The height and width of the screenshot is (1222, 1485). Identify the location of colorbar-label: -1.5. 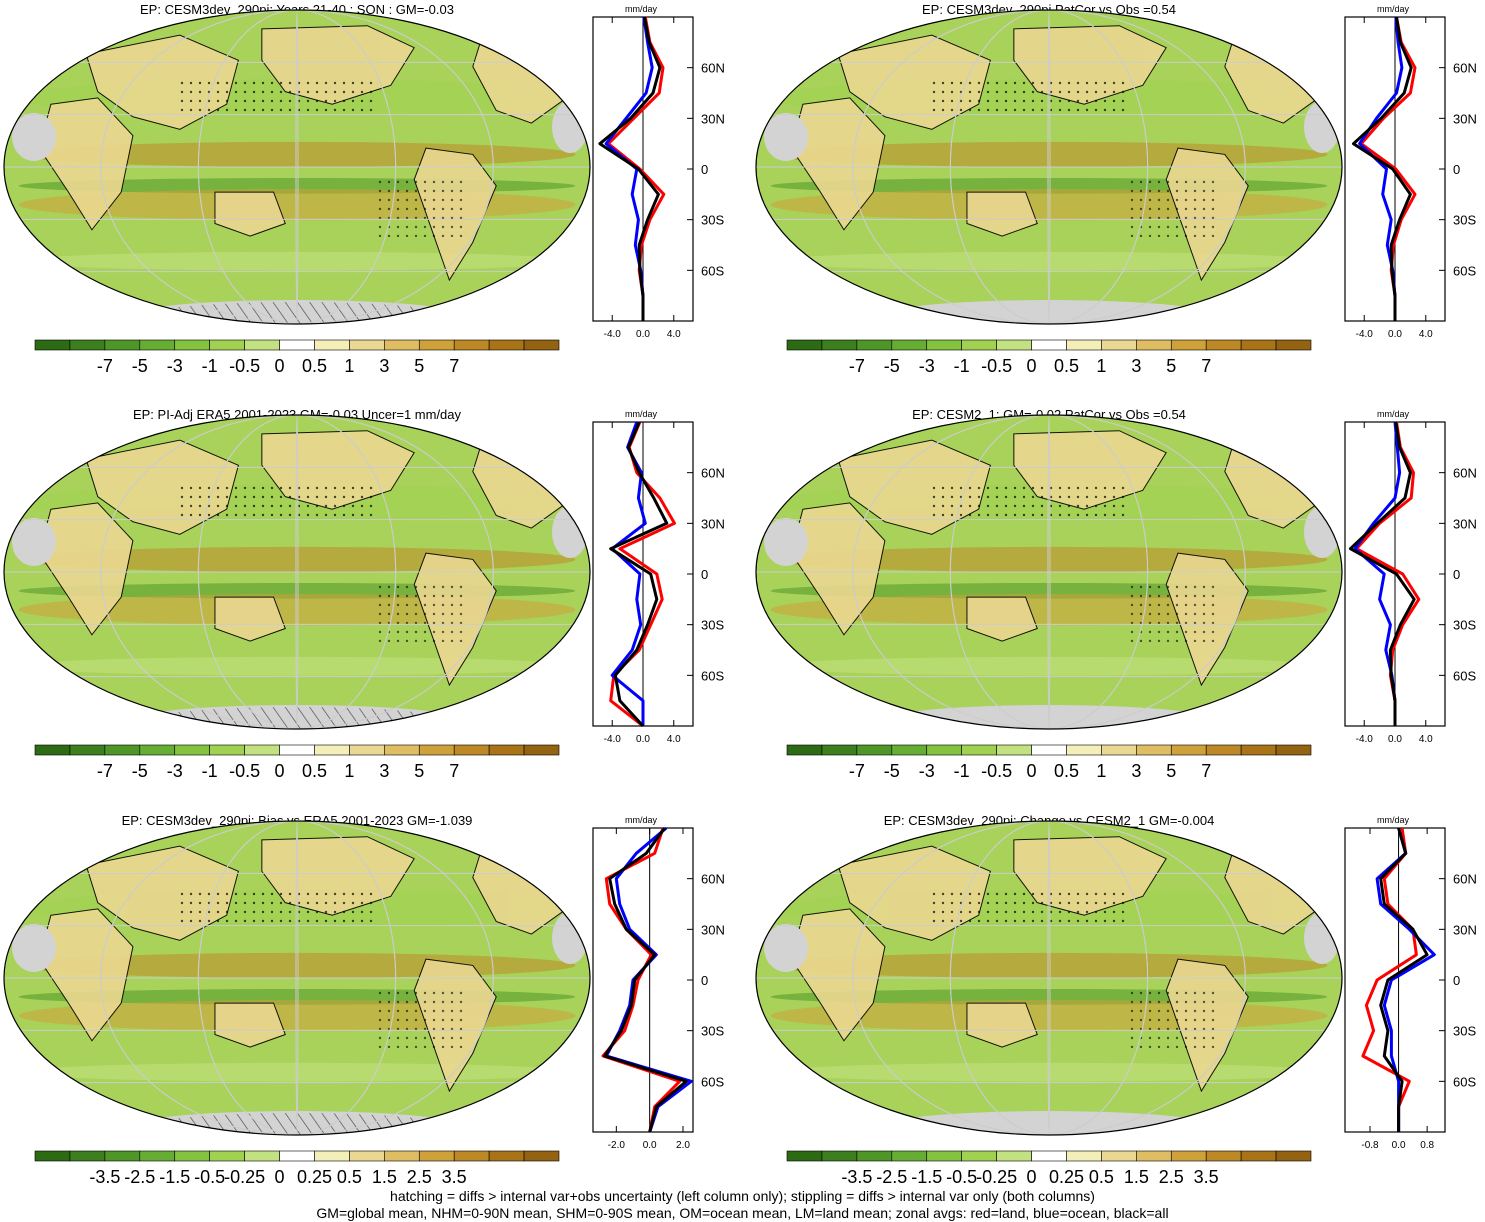
(926, 1177).